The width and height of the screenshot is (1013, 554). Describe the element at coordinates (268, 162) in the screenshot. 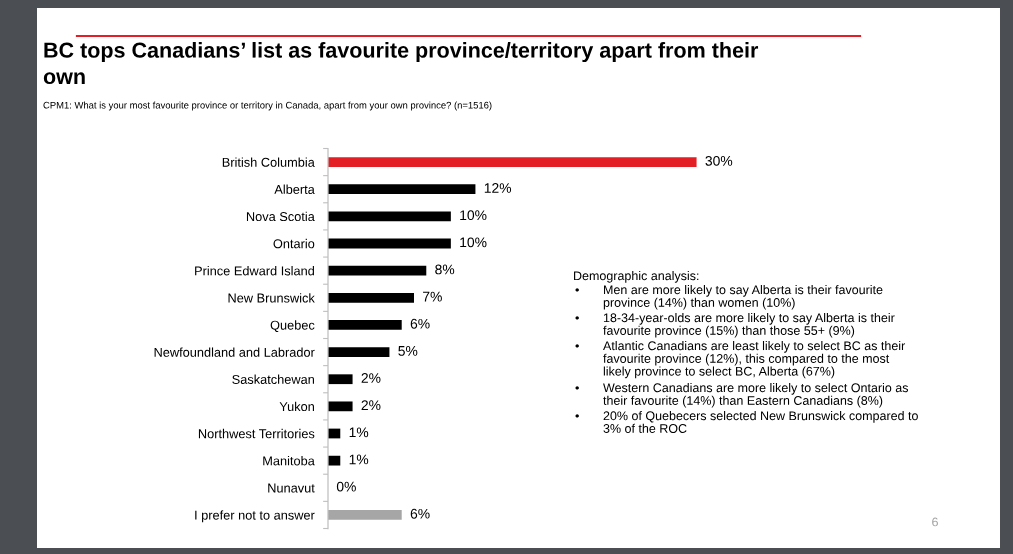

I see `y-tick-label: British Columbia` at that location.